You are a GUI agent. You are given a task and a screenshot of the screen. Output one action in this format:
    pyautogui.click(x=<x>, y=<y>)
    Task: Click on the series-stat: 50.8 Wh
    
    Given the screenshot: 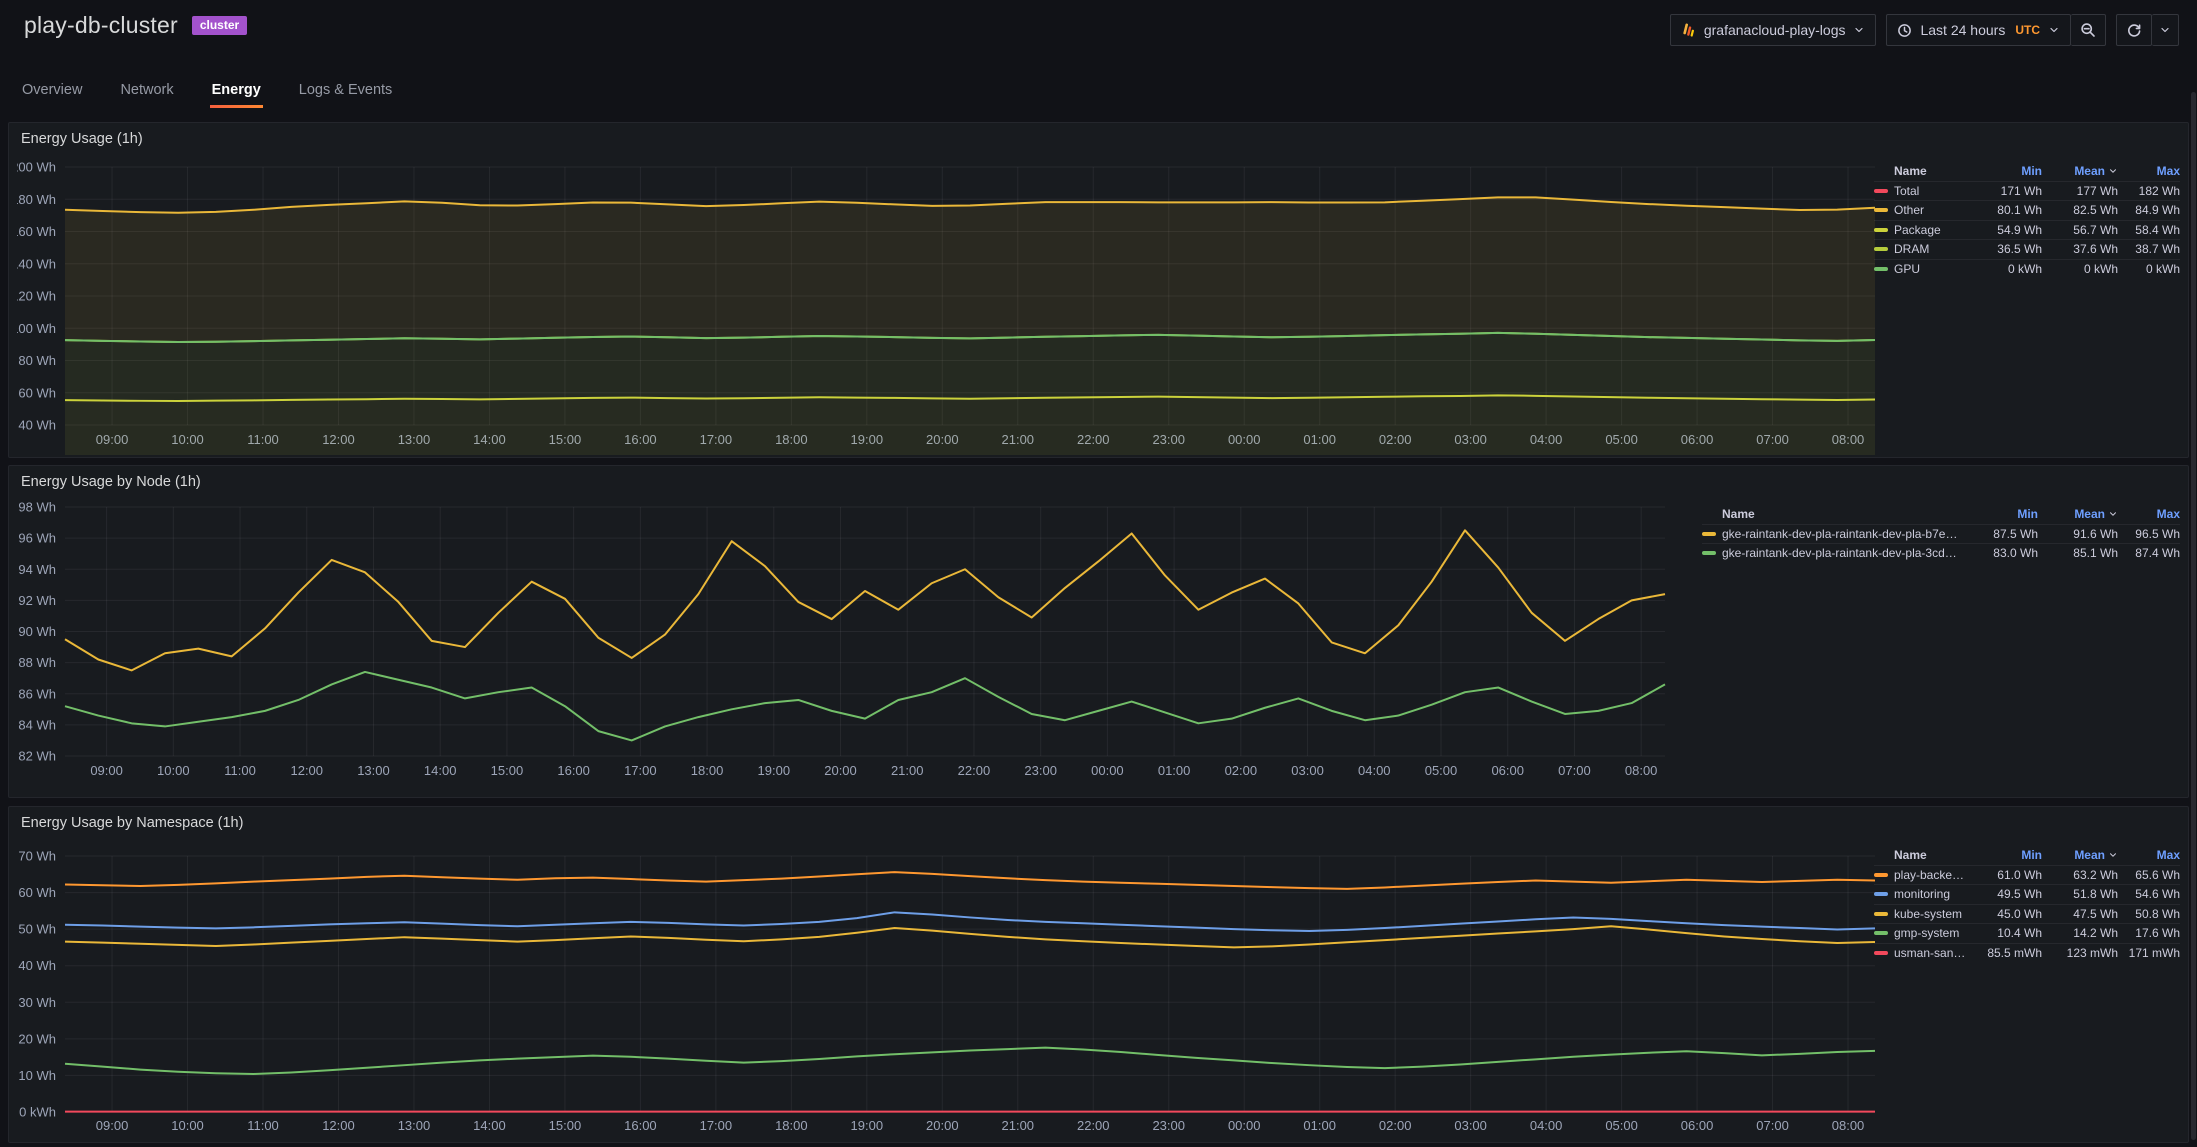 What is the action you would take?
    pyautogui.click(x=2157, y=913)
    